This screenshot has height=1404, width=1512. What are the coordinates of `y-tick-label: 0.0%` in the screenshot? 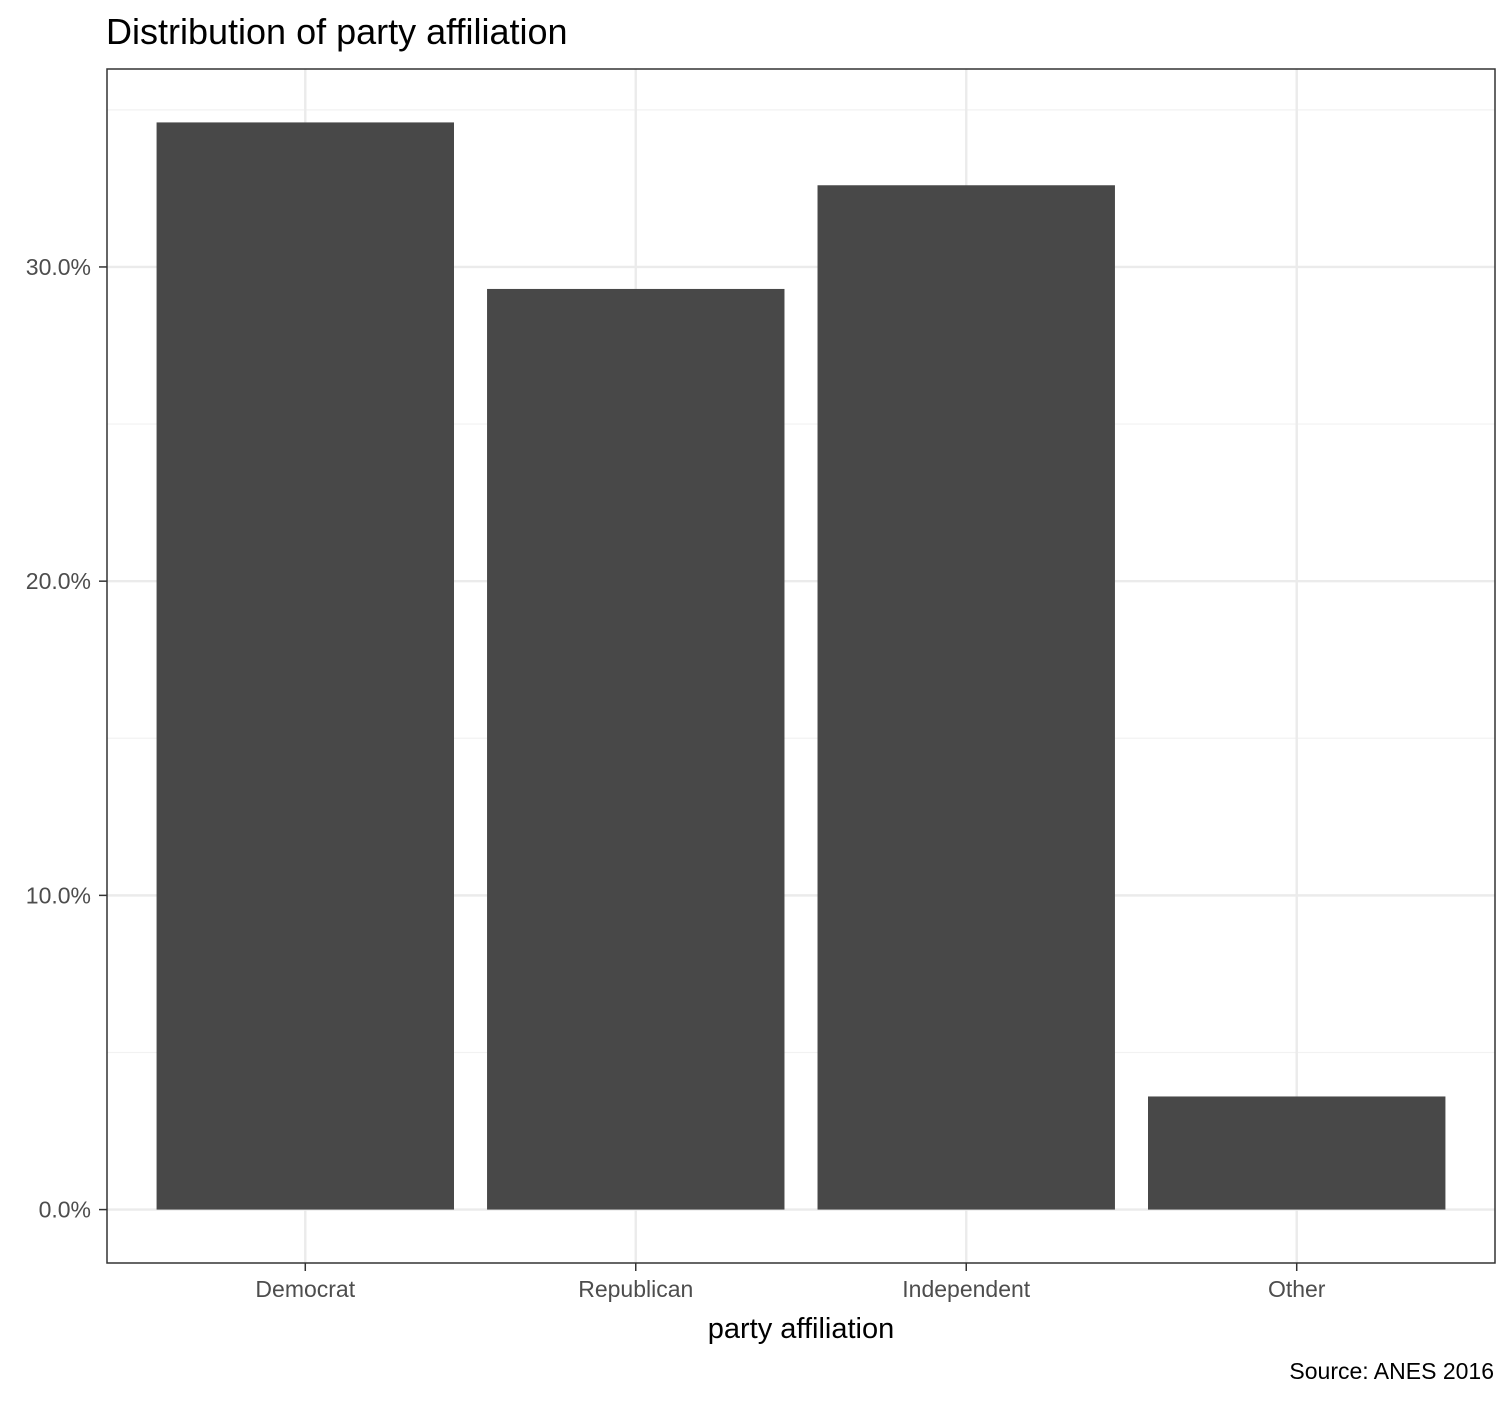 It's located at (65, 1210).